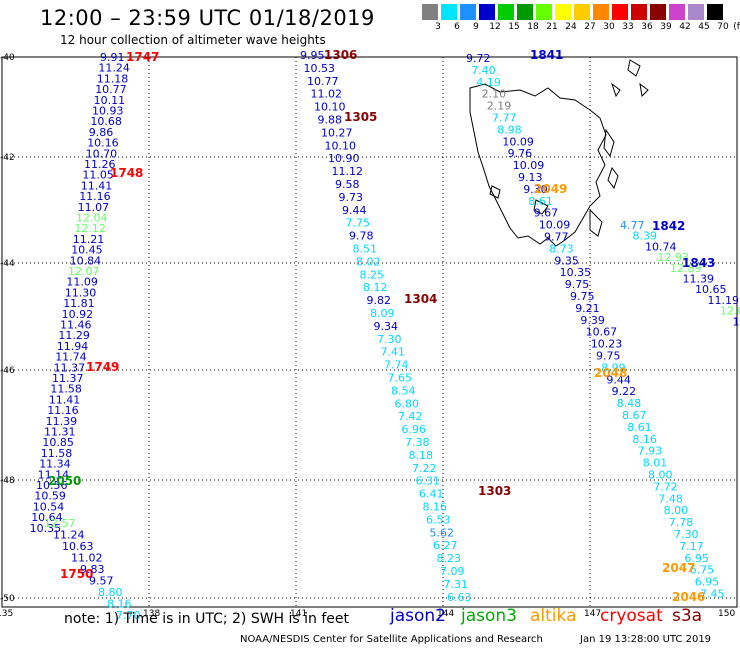  What do you see at coordinates (372, 274) in the screenshot?
I see `wave-height-value: 8.25` at bounding box center [372, 274].